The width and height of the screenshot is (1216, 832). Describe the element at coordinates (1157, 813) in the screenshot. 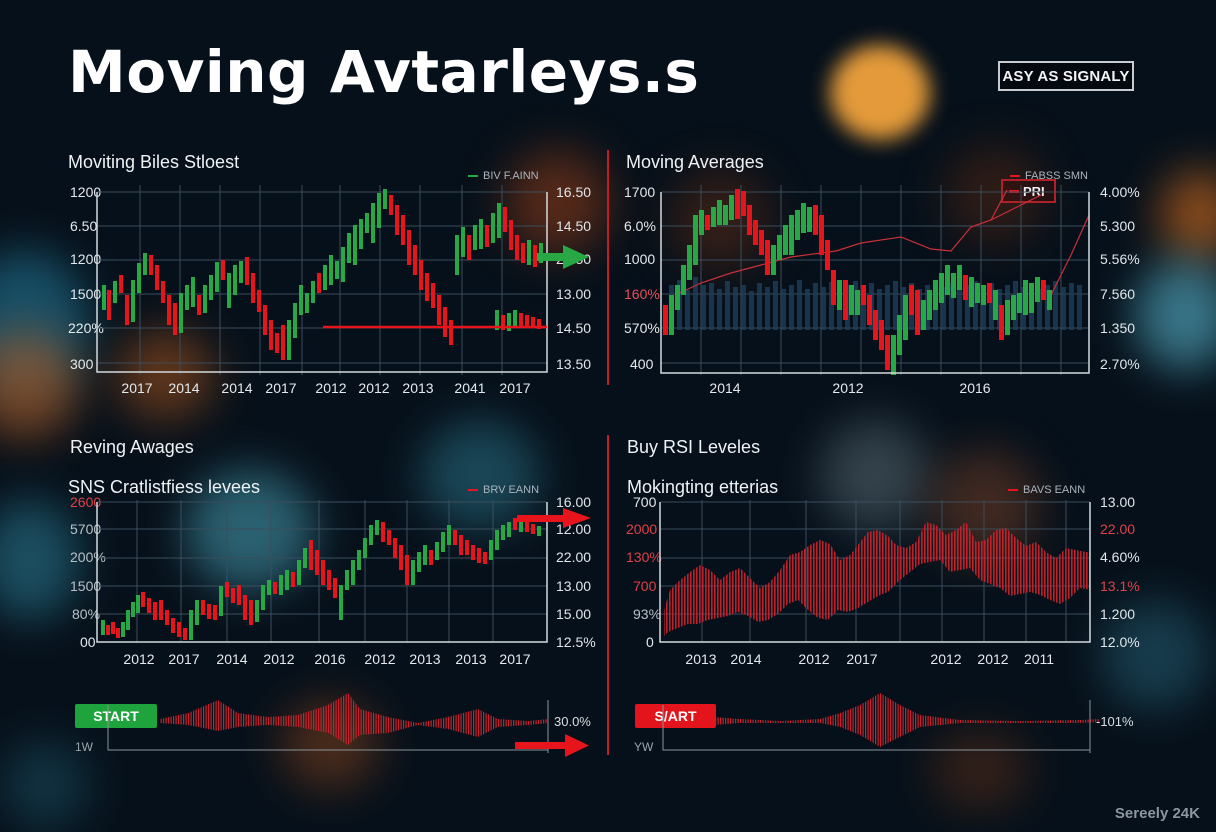

I see `watermark: Sereely 24K` at that location.